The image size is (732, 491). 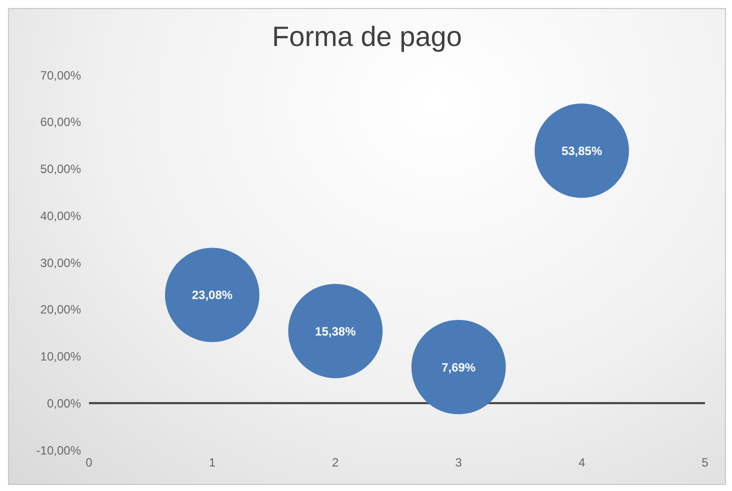 What do you see at coordinates (61, 263) in the screenshot?
I see `y-tick-label: 30,00%` at bounding box center [61, 263].